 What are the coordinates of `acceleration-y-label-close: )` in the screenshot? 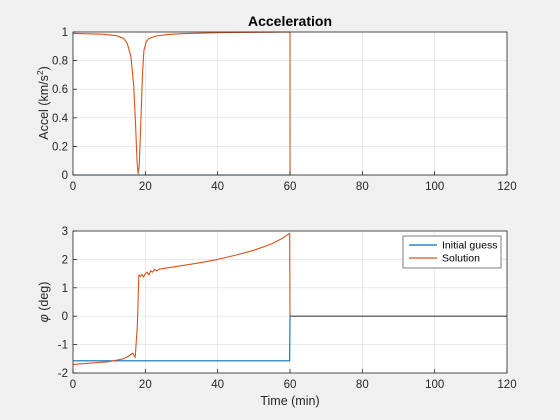 It's located at (44, 68).